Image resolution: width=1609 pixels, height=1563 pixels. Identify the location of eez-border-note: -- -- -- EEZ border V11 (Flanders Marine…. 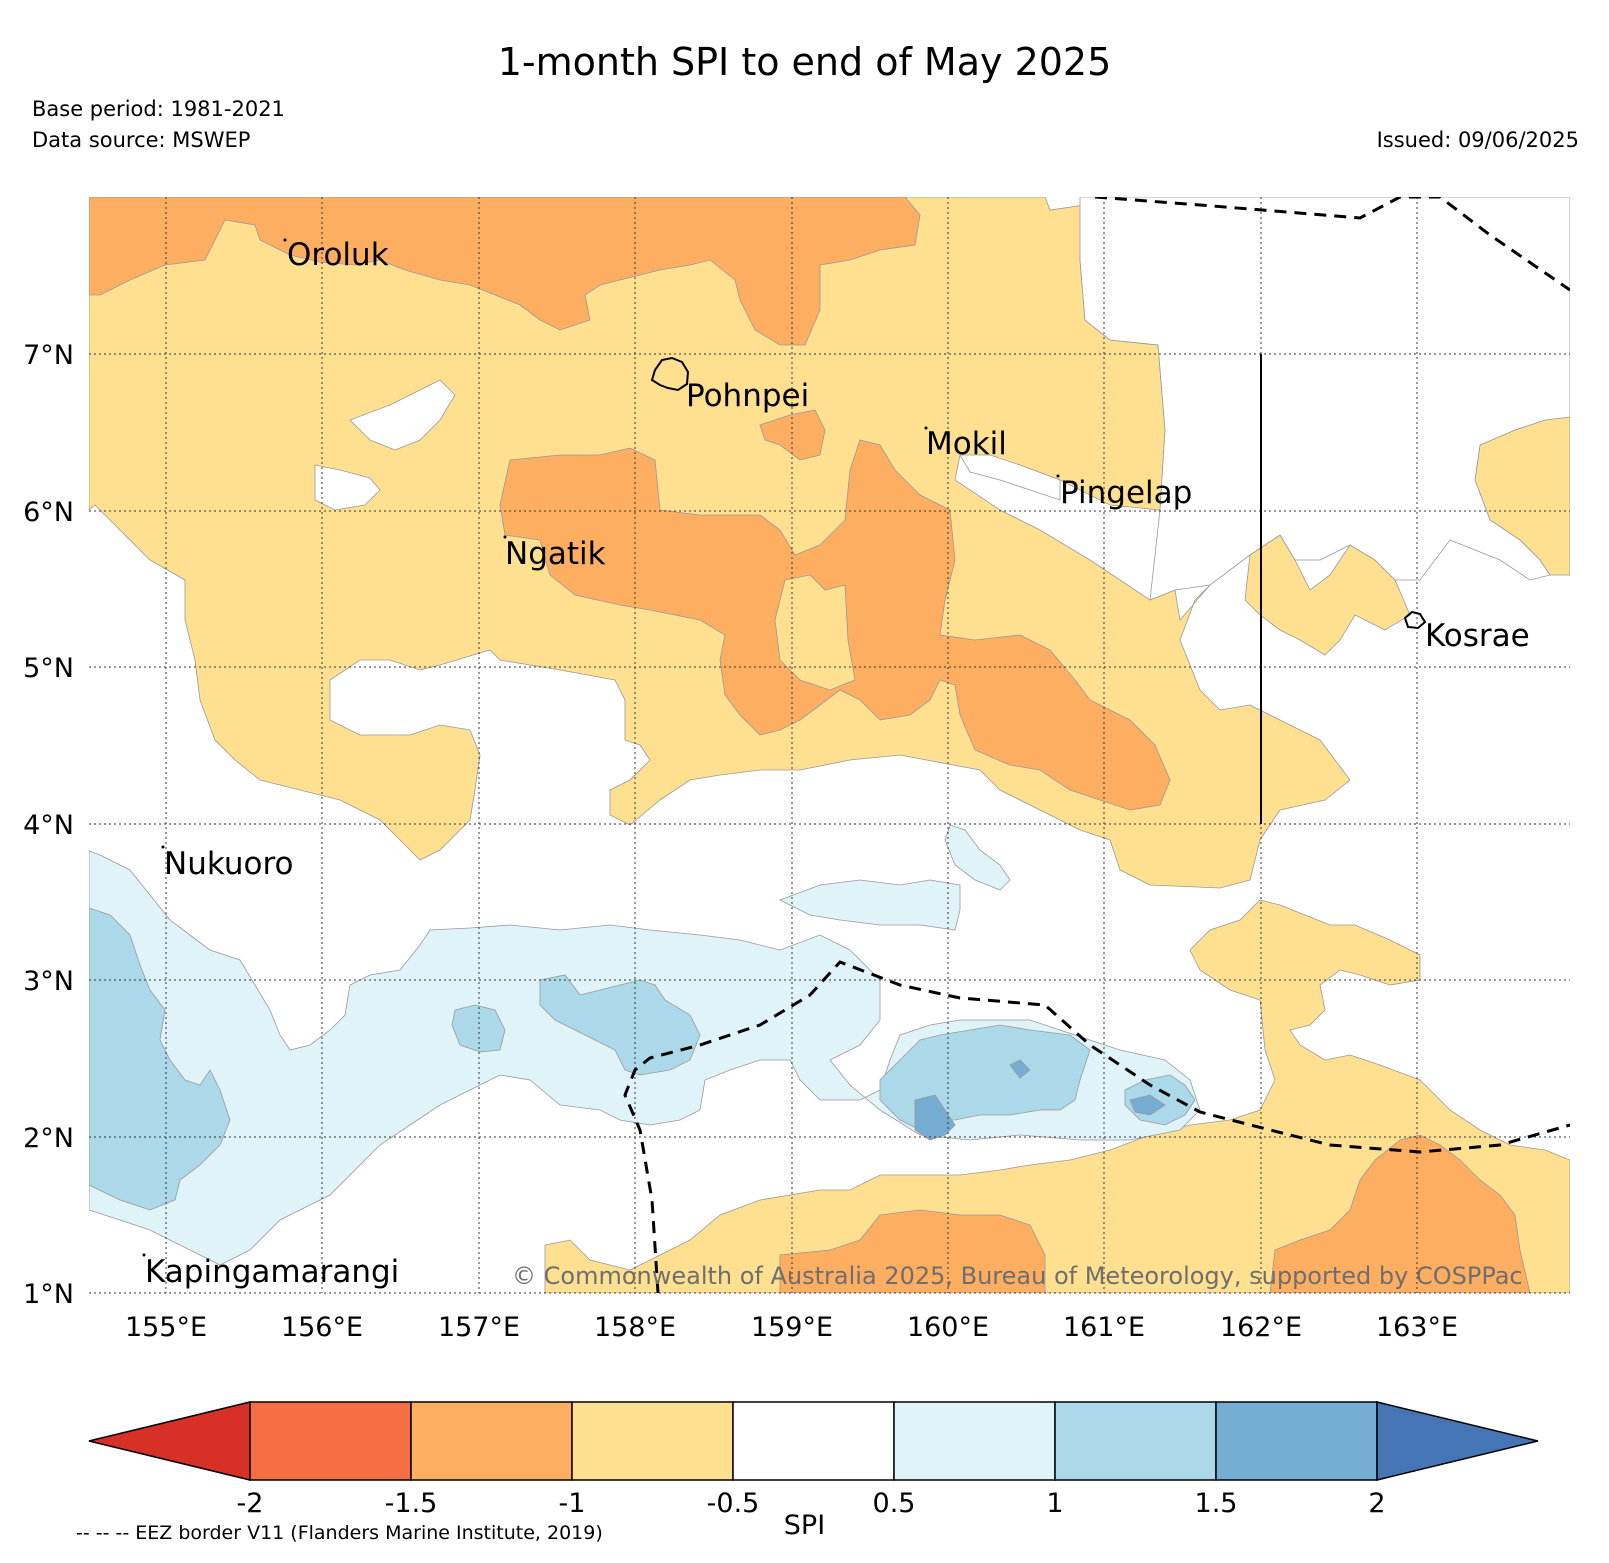
(339, 1533).